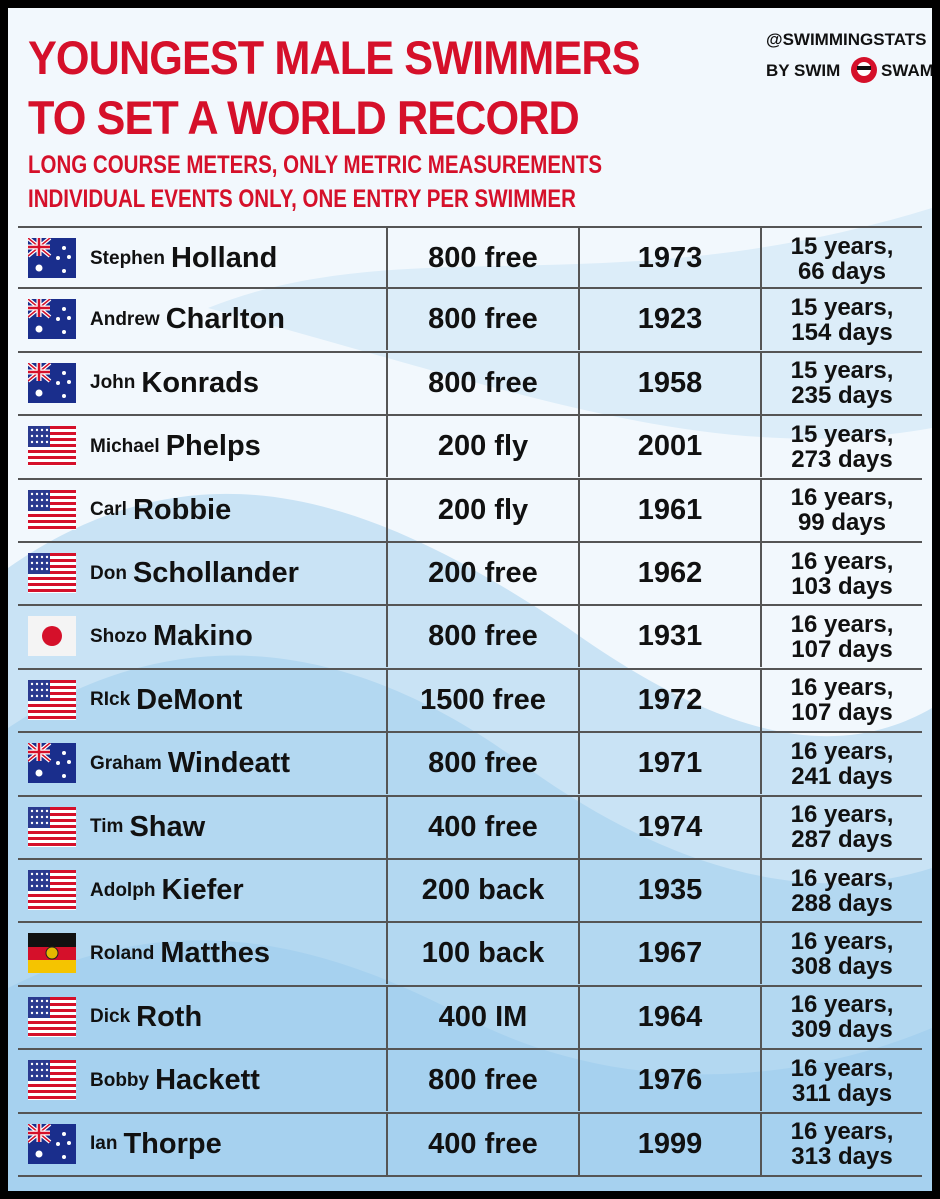 The height and width of the screenshot is (1199, 940). I want to click on year: 1931, so click(670, 636).